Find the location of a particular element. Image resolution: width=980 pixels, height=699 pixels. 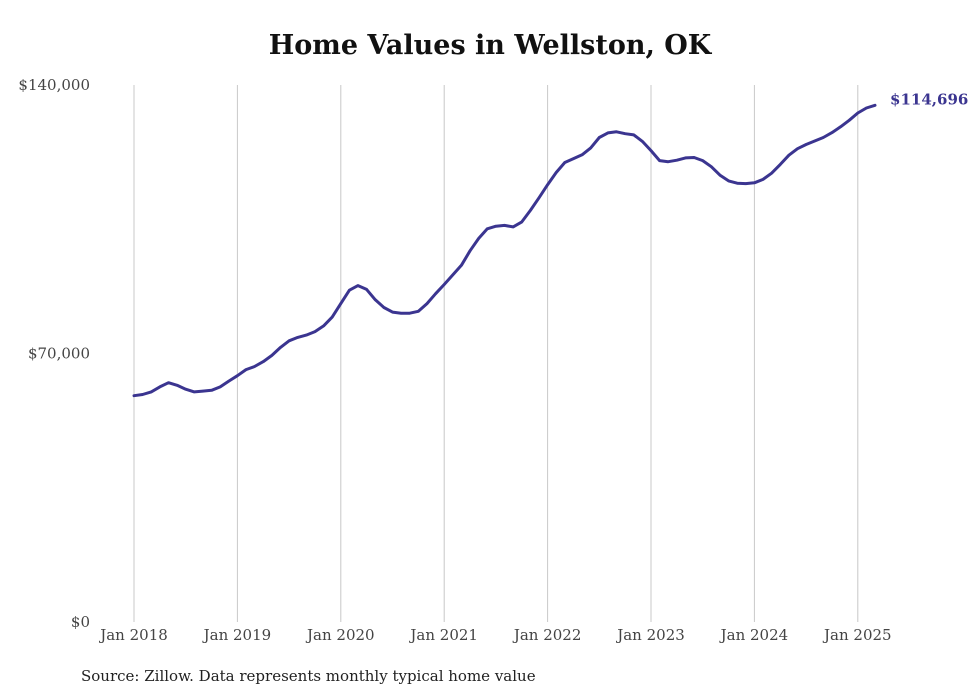

x-tick-label: Jan 2025 is located at coordinates (857, 635).